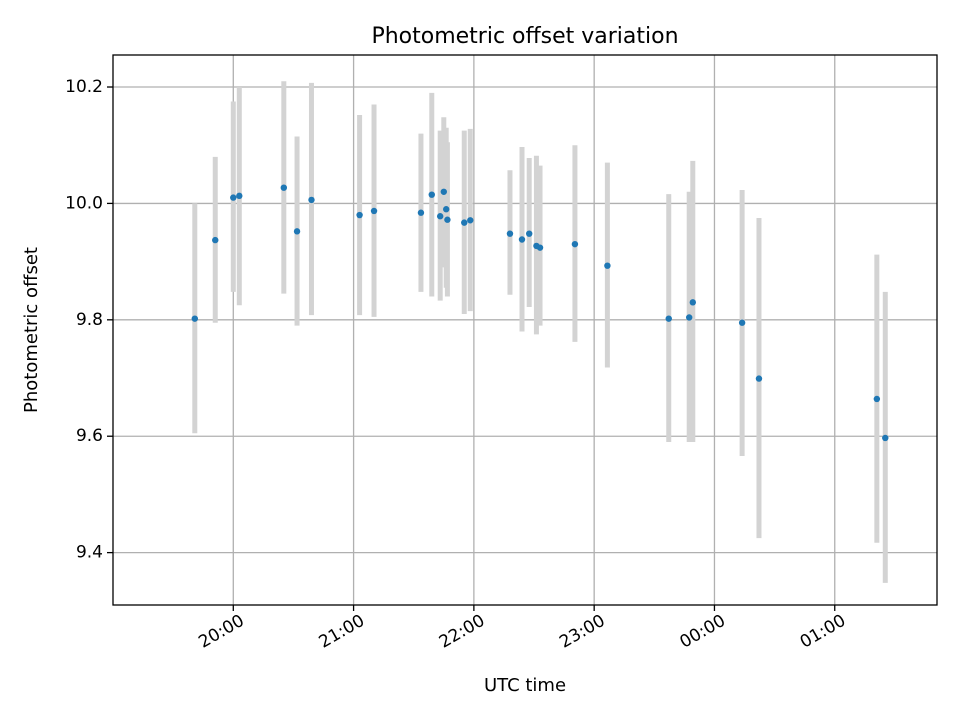 Image resolution: width=960 pixels, height=720 pixels. What do you see at coordinates (525, 685) in the screenshot?
I see `x-axis-label: UTC time` at bounding box center [525, 685].